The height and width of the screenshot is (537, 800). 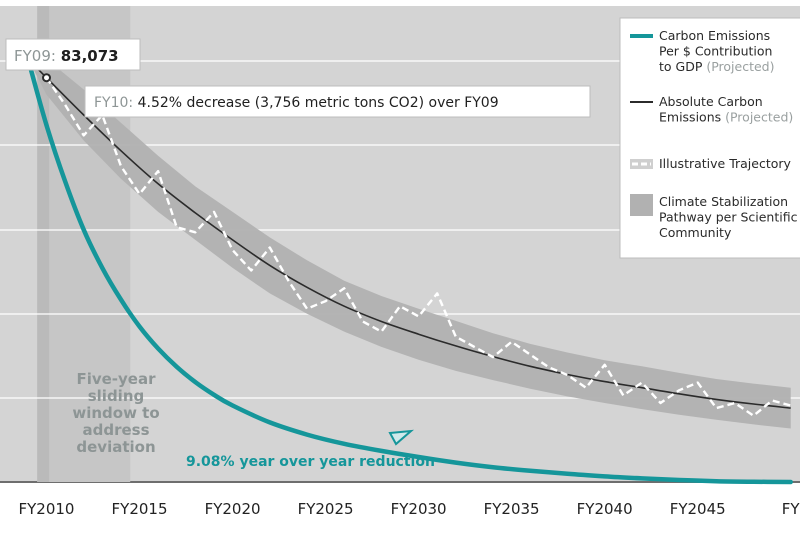 I want to click on fy09-callout: FY09: 83,073, so click(x=73, y=54).